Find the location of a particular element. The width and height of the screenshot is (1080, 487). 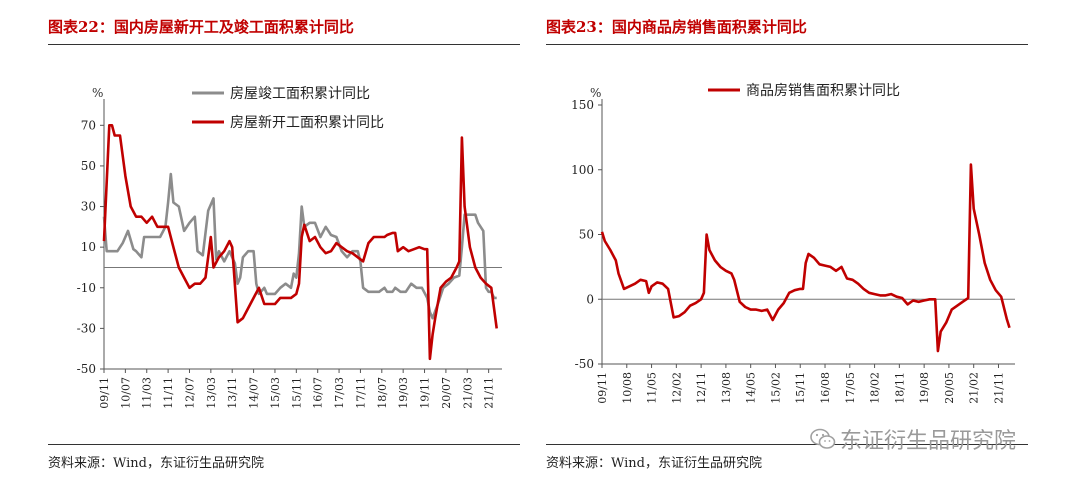

x-tick-label: 19/08 is located at coordinates (924, 388).